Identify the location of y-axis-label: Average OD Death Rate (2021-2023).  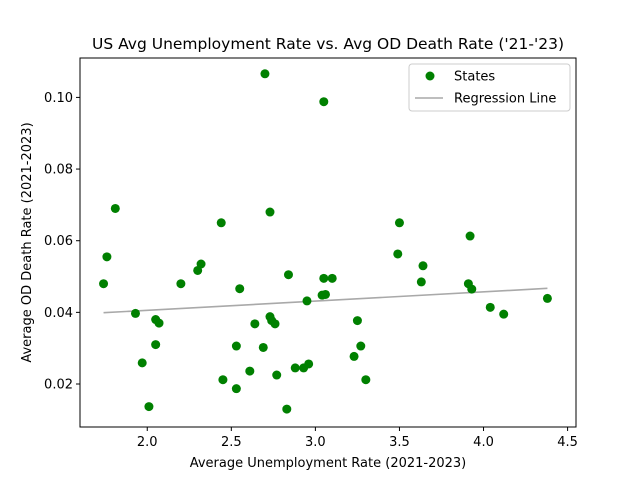
(27, 242).